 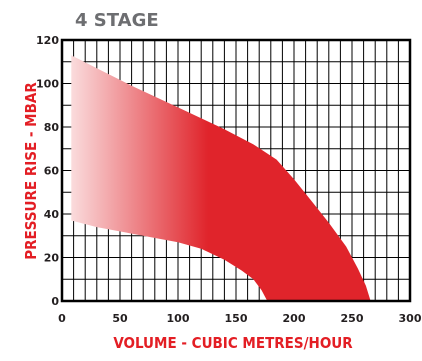 I want to click on x-tick-label: 50, so click(x=120, y=318).